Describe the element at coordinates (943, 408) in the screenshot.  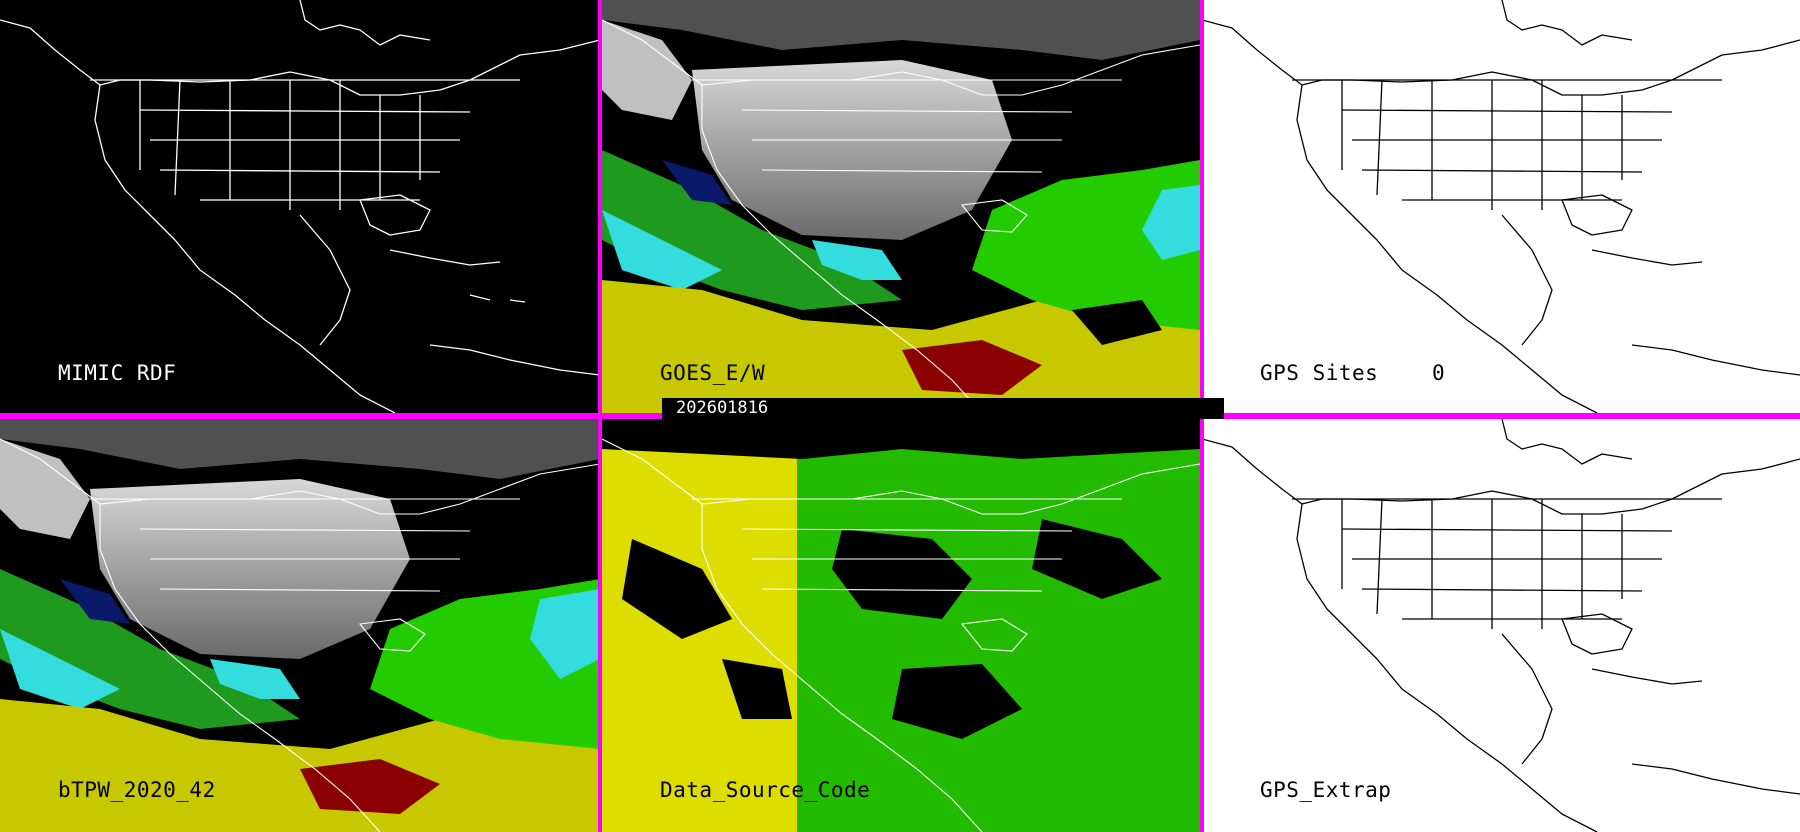
I see `timestamp-label: 202601816` at that location.